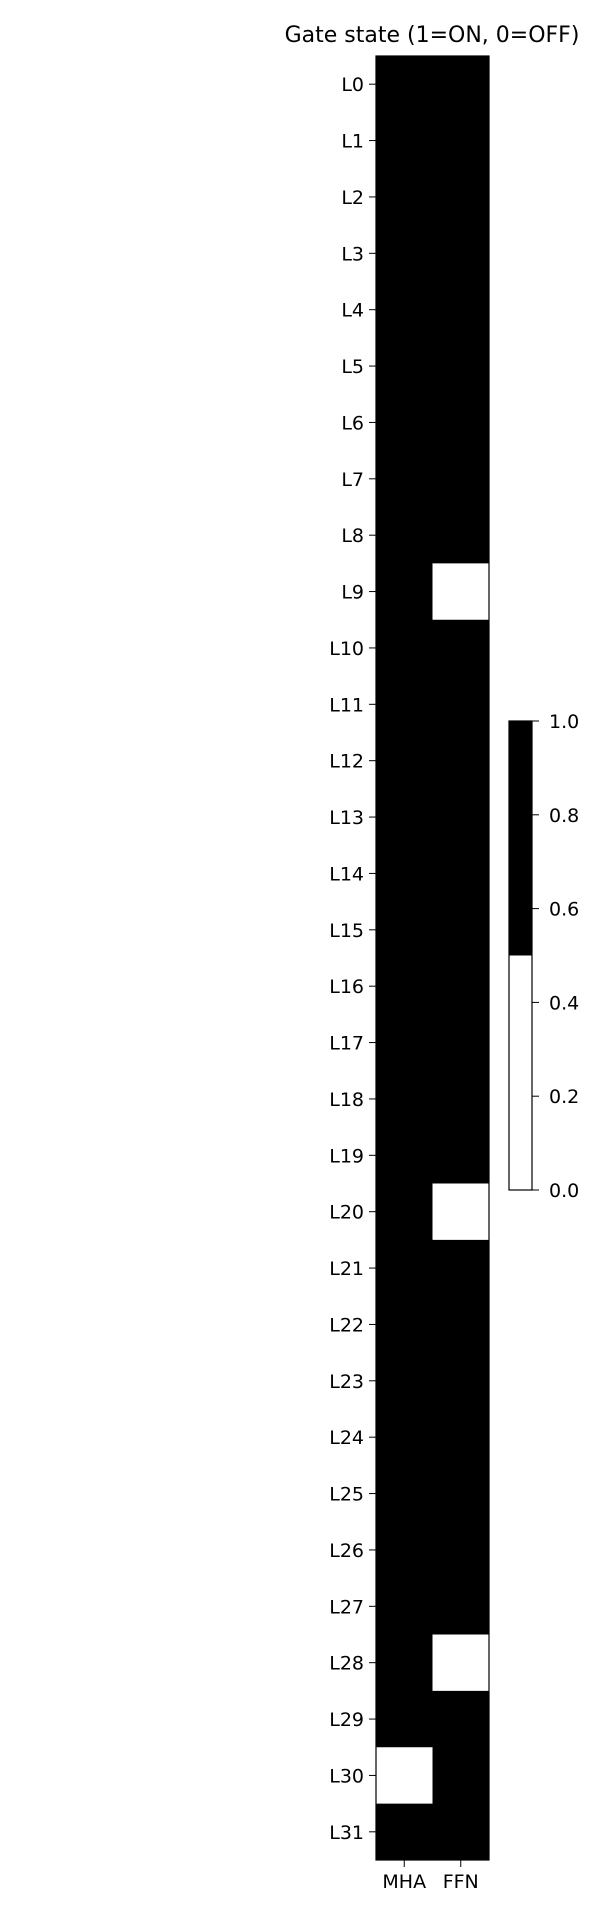  Describe the element at coordinates (461, 1550) in the screenshot. I see `heatmap-cell-L26-FFN` at that location.